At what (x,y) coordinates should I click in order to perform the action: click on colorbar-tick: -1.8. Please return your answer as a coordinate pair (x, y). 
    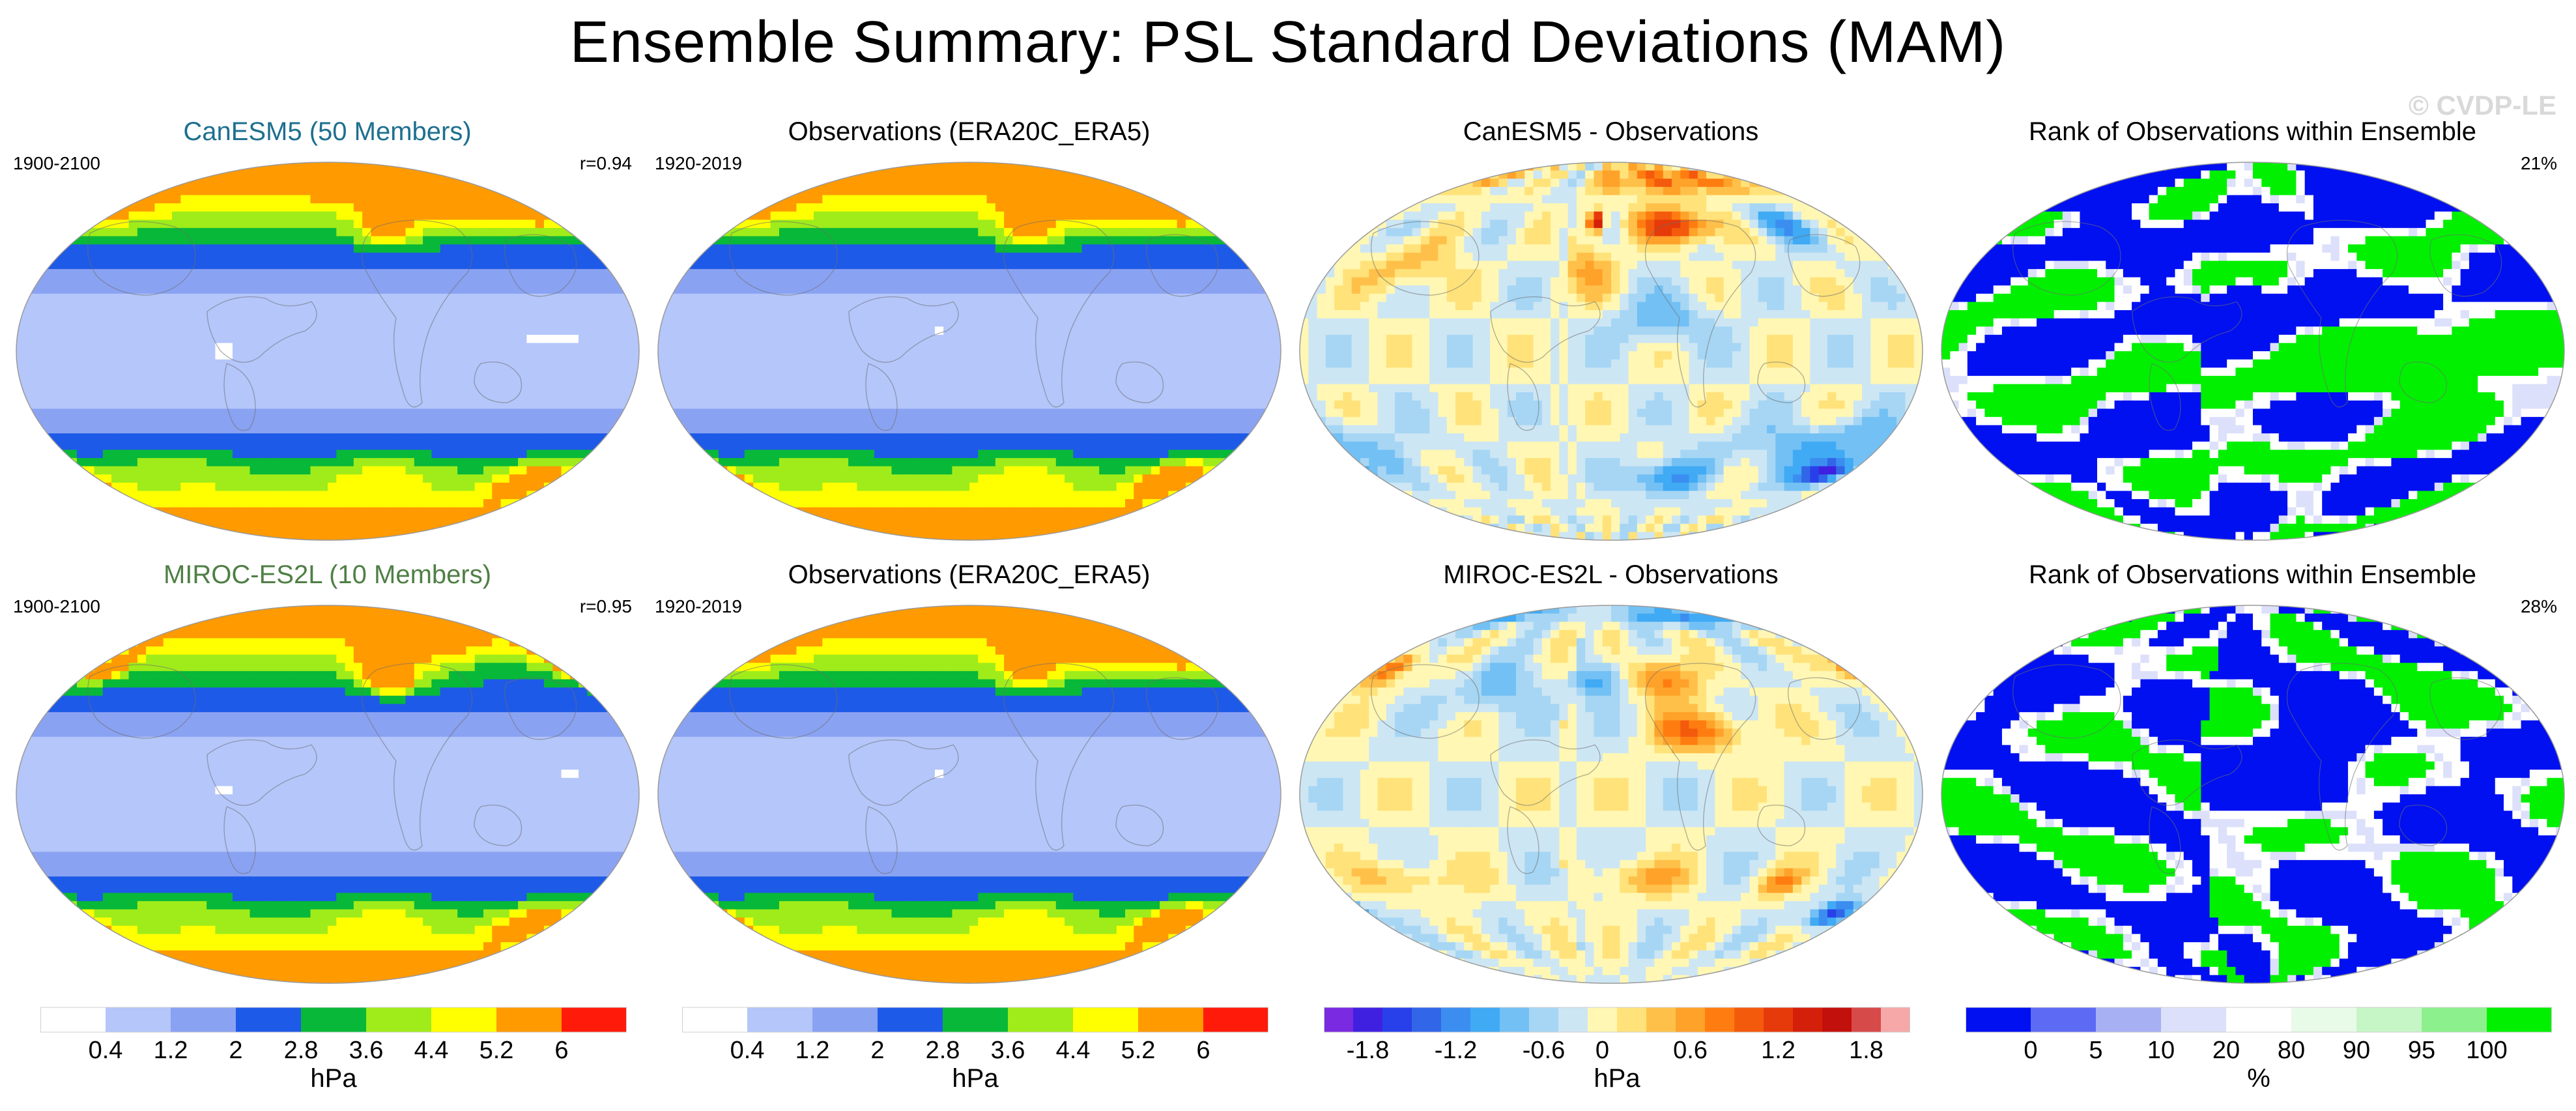
    Looking at the image, I should click on (1368, 1051).